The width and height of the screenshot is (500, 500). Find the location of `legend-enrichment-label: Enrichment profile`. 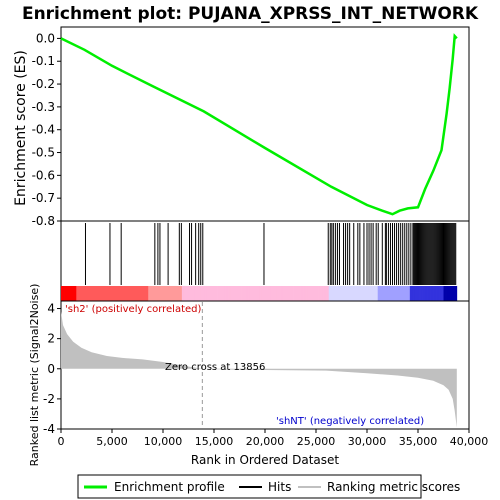

legend-enrichment-label: Enrichment profile is located at coordinates (169, 487).